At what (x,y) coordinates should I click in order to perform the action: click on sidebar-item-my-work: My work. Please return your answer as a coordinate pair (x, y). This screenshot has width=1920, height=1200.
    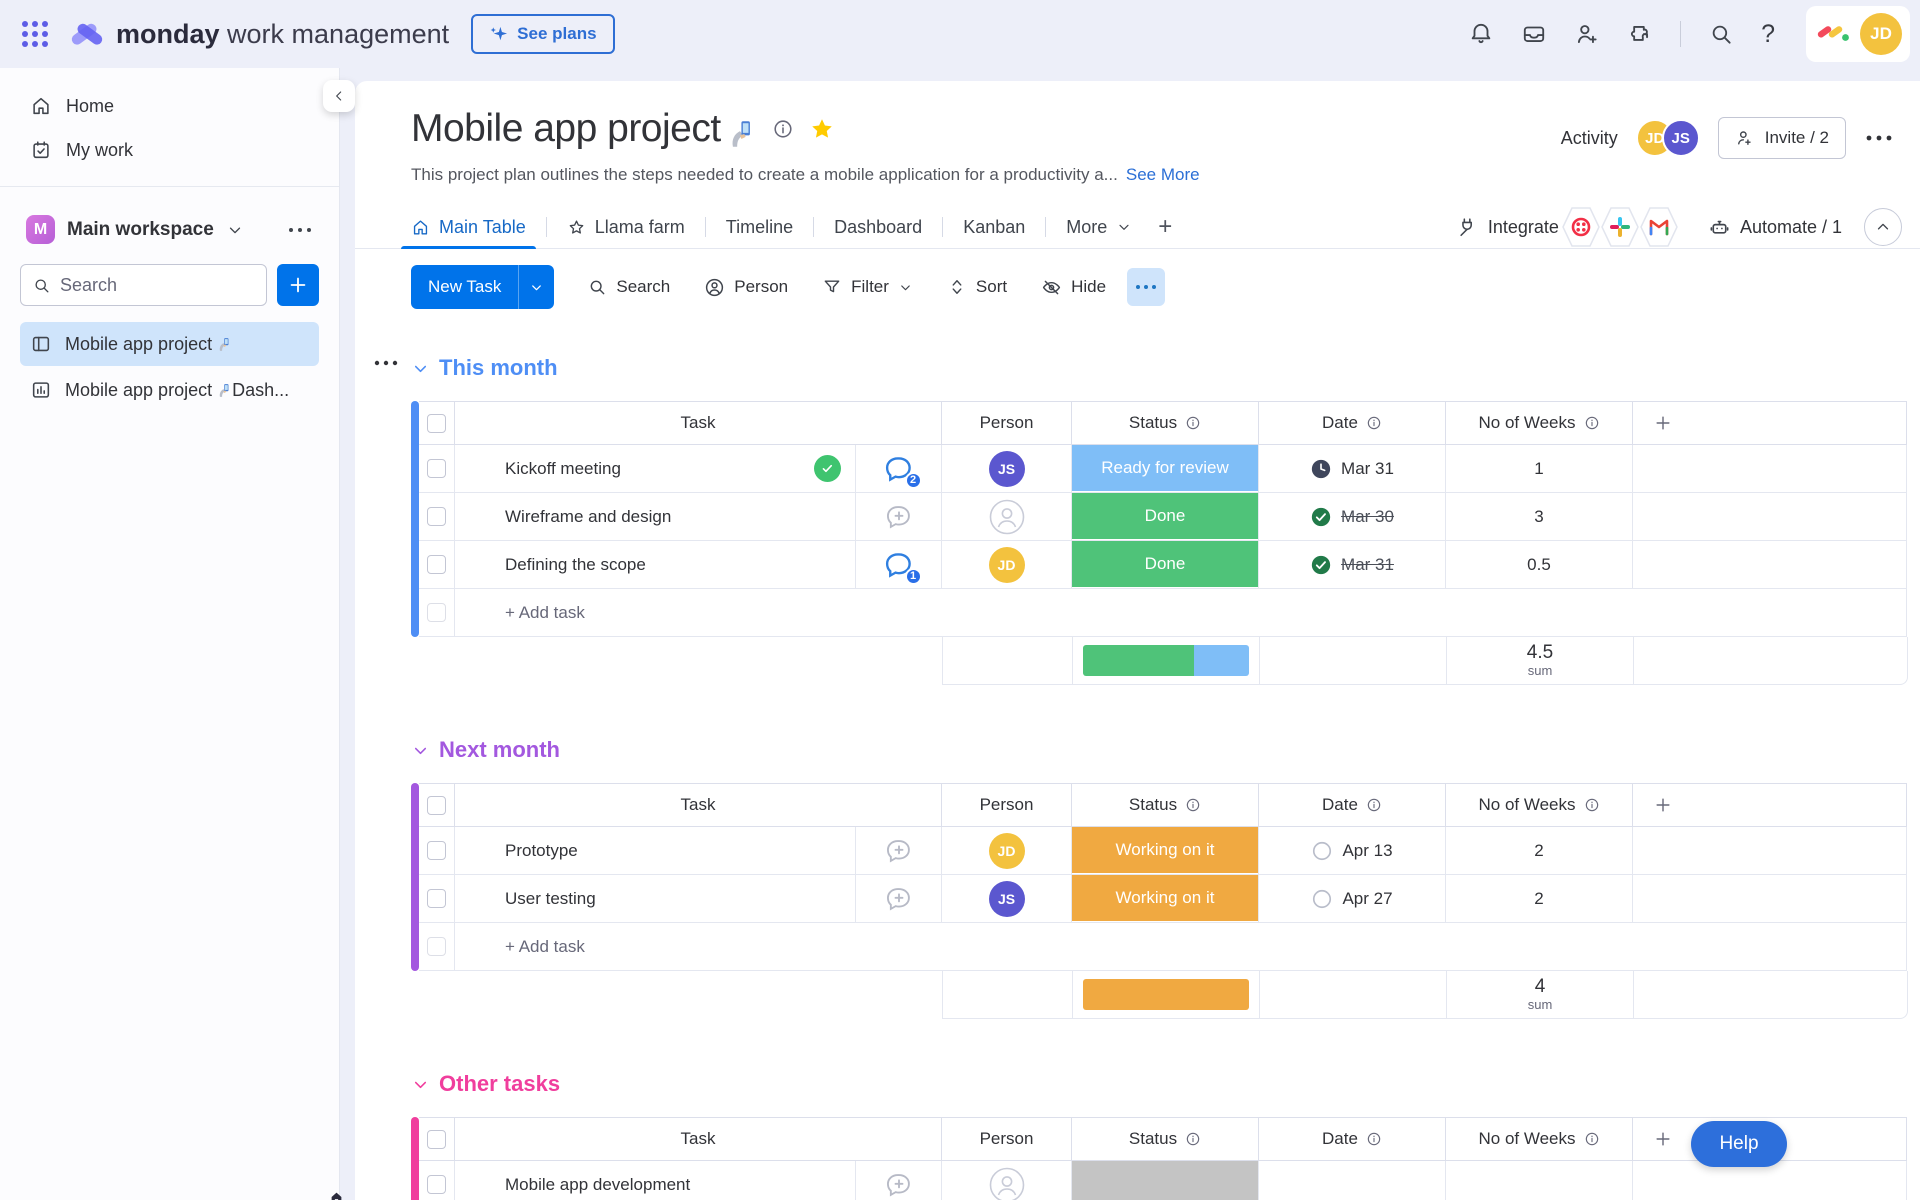
    Looking at the image, I should click on (169, 150).